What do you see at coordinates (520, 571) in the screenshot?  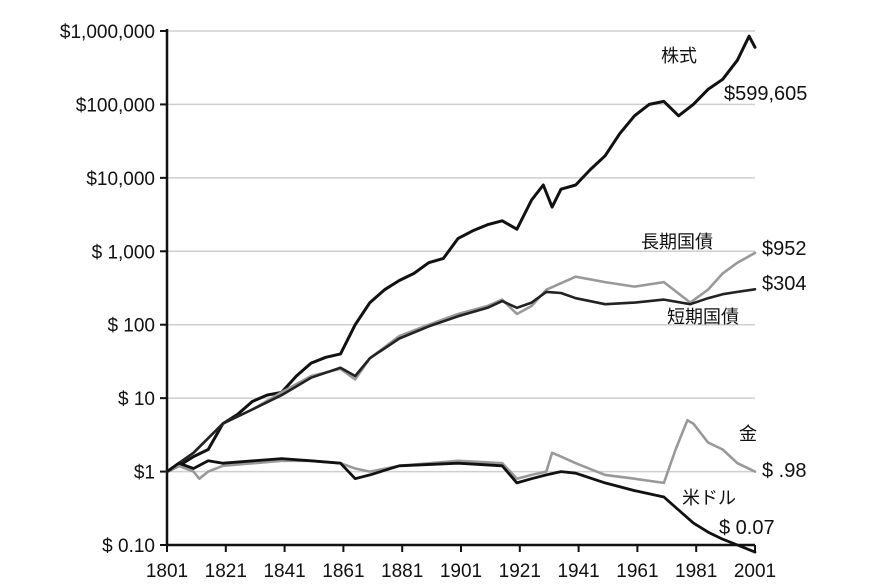 I see `x-tick-label: 1921` at bounding box center [520, 571].